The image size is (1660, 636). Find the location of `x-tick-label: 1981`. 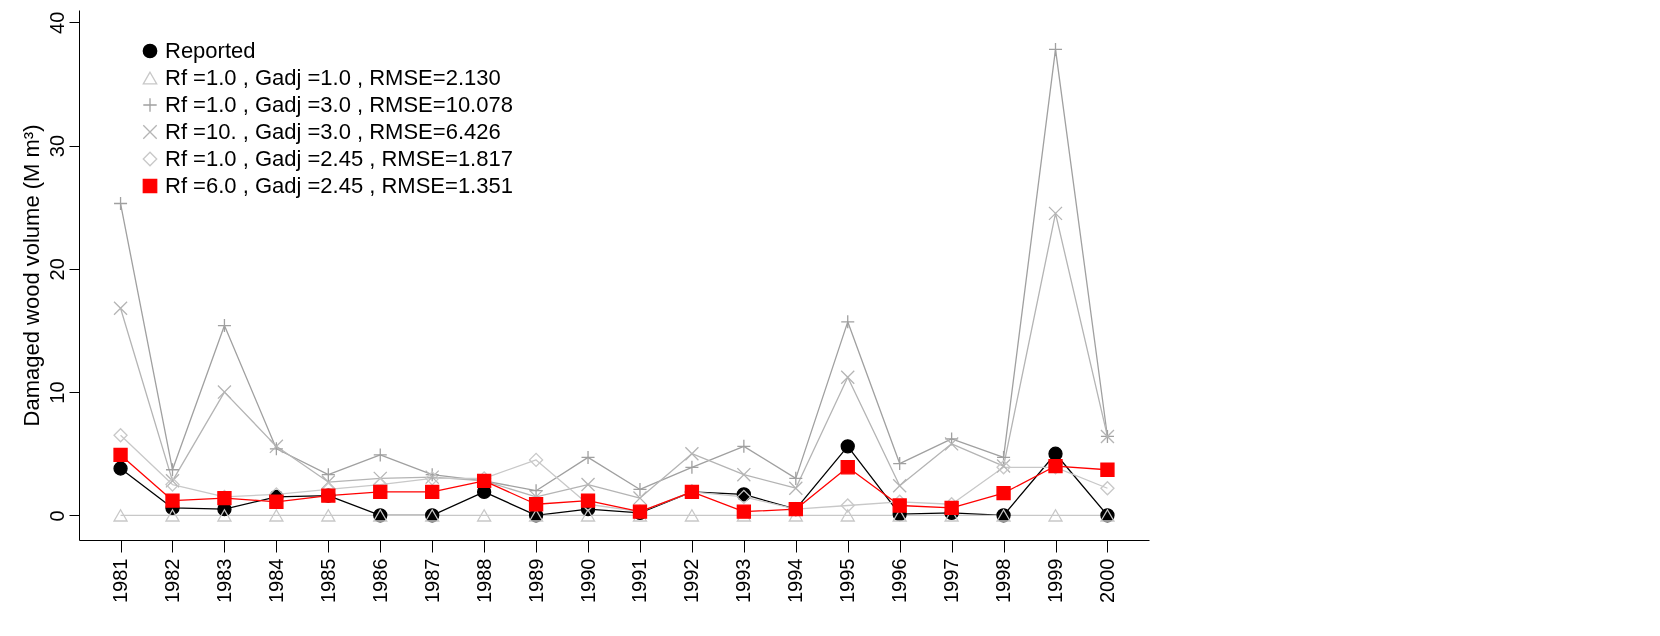

x-tick-label: 1981 is located at coordinates (120, 580).